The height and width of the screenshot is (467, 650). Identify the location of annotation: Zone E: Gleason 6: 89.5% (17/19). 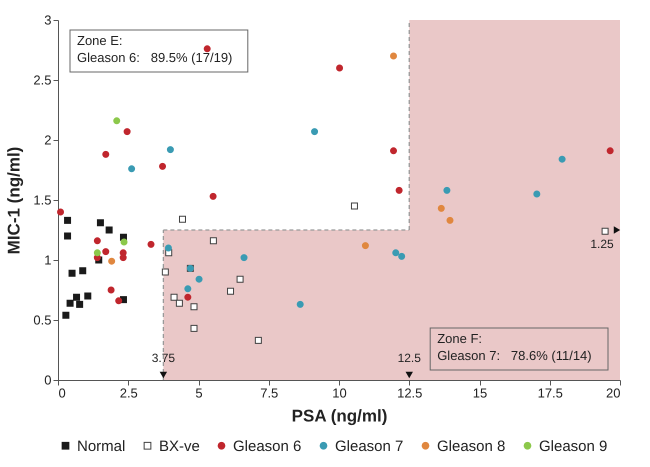
(154, 49).